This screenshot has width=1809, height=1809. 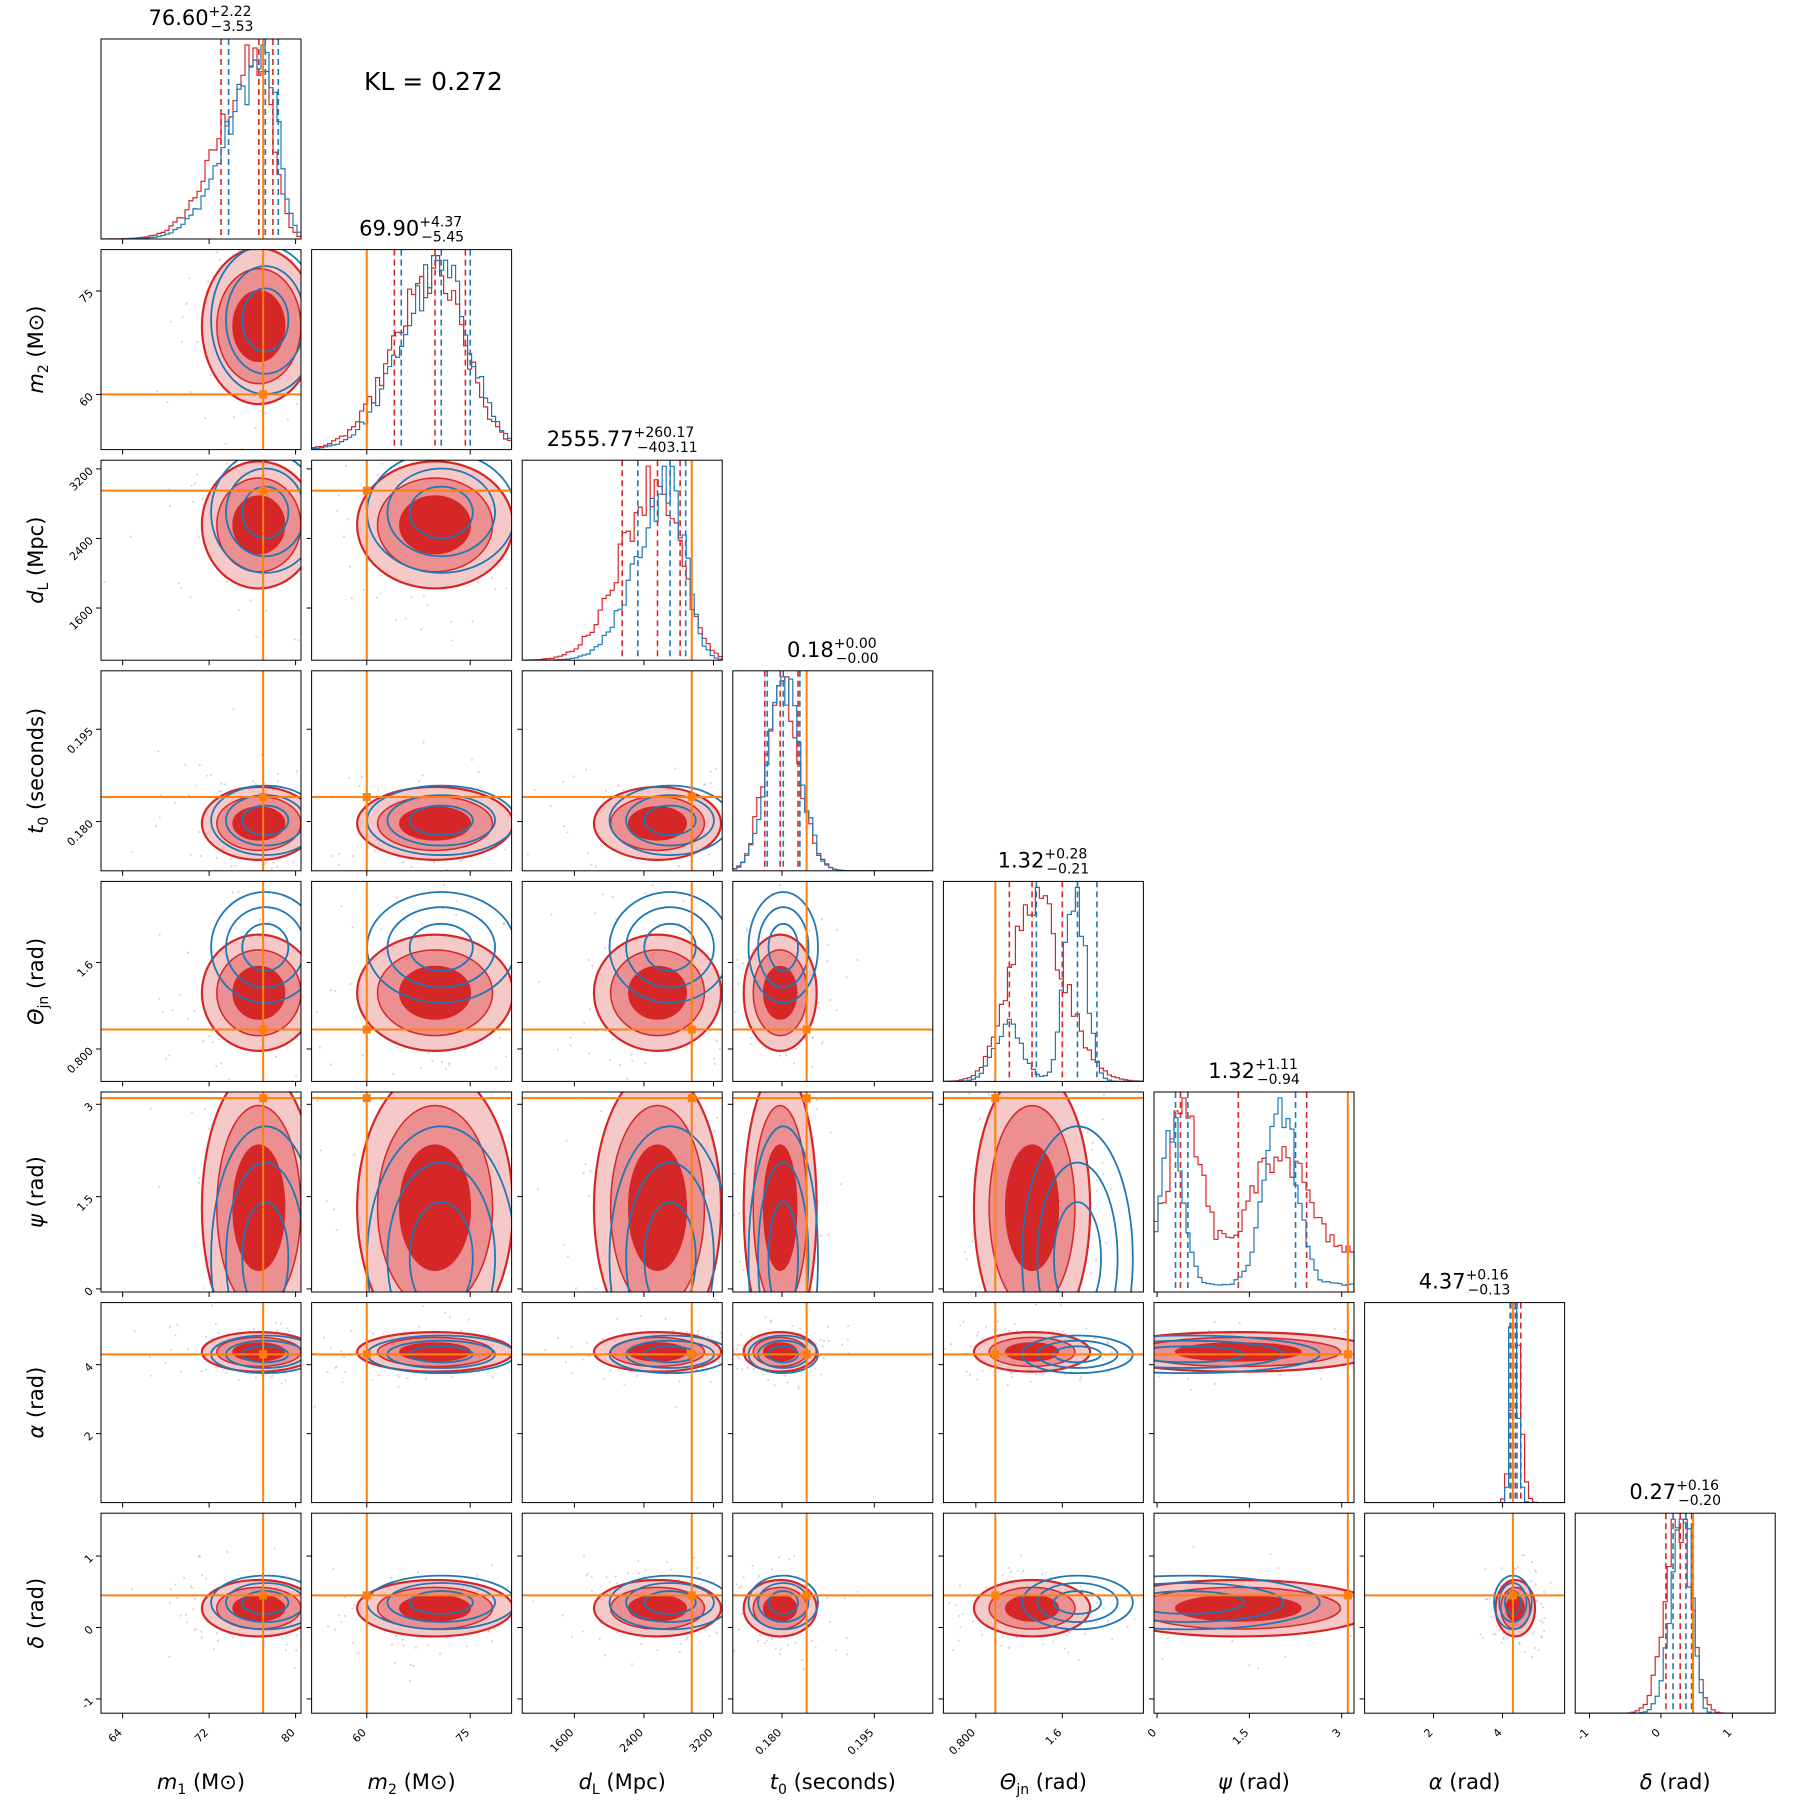 I want to click on truth-marker, so click(x=691, y=1029).